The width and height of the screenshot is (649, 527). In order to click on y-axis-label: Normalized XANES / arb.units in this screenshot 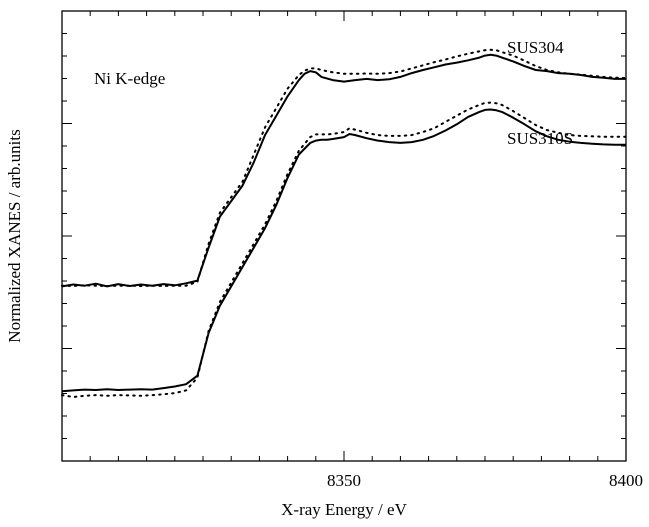, I will do `click(14, 235)`.